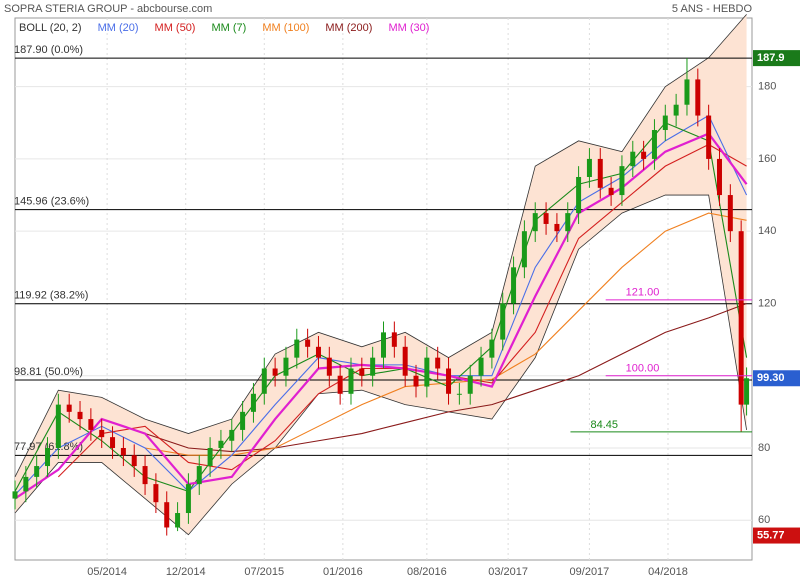 The image size is (800, 585). I want to click on y-tick-label: 60, so click(764, 520).